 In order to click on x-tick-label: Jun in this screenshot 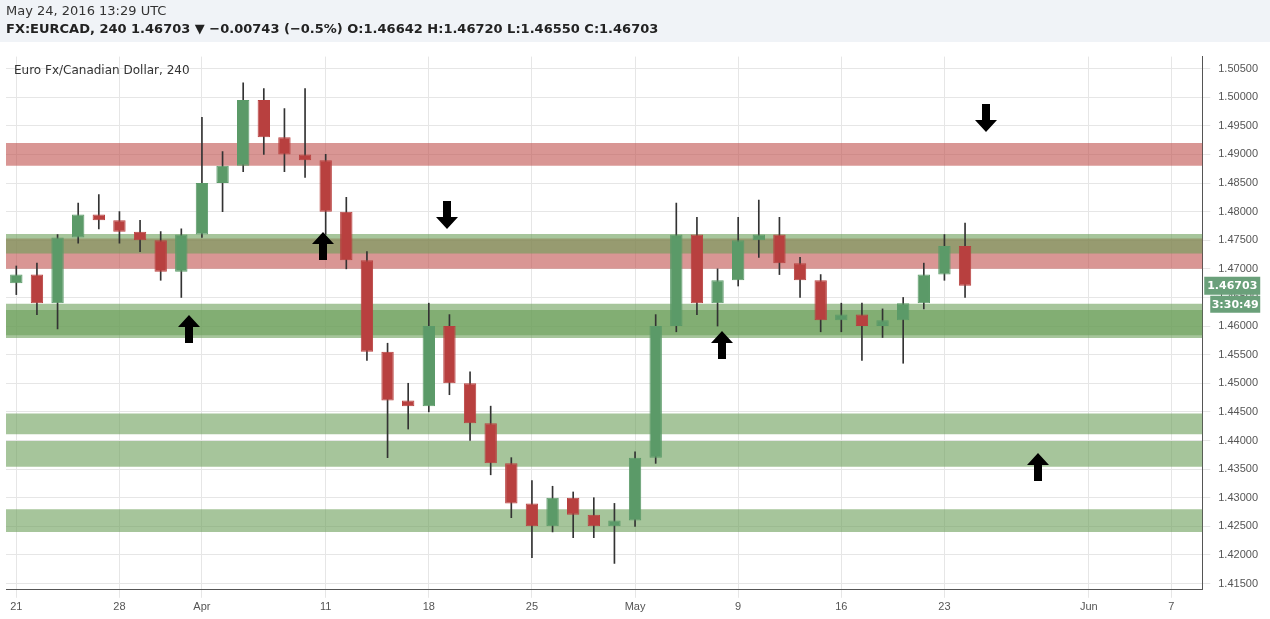, I will do `click(1088, 606)`.